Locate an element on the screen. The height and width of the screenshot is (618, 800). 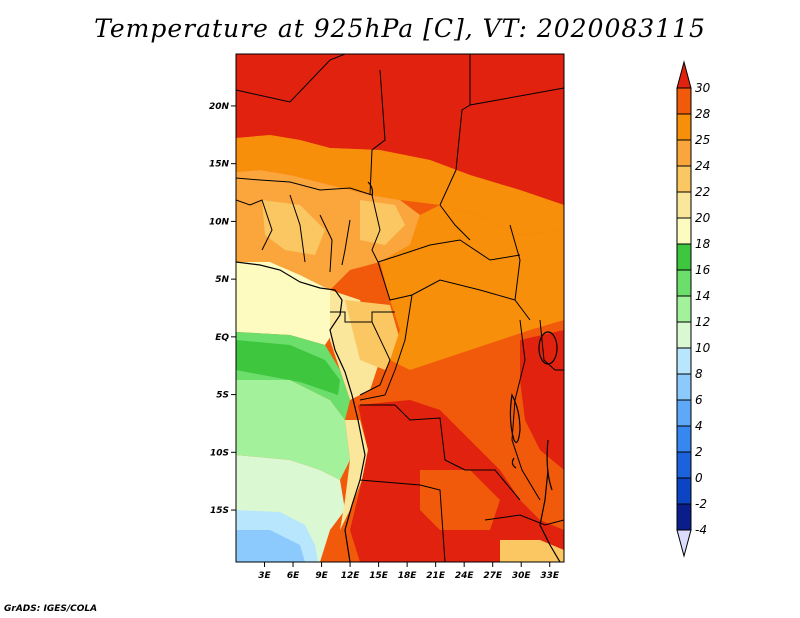
lake-chad is located at coordinates (370, 189).